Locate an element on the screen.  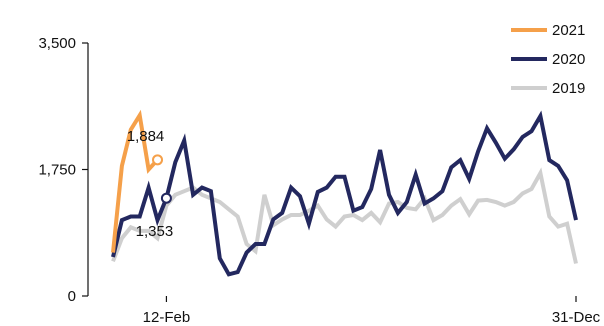
y-tick-label: 1,750 is located at coordinates (57, 170).